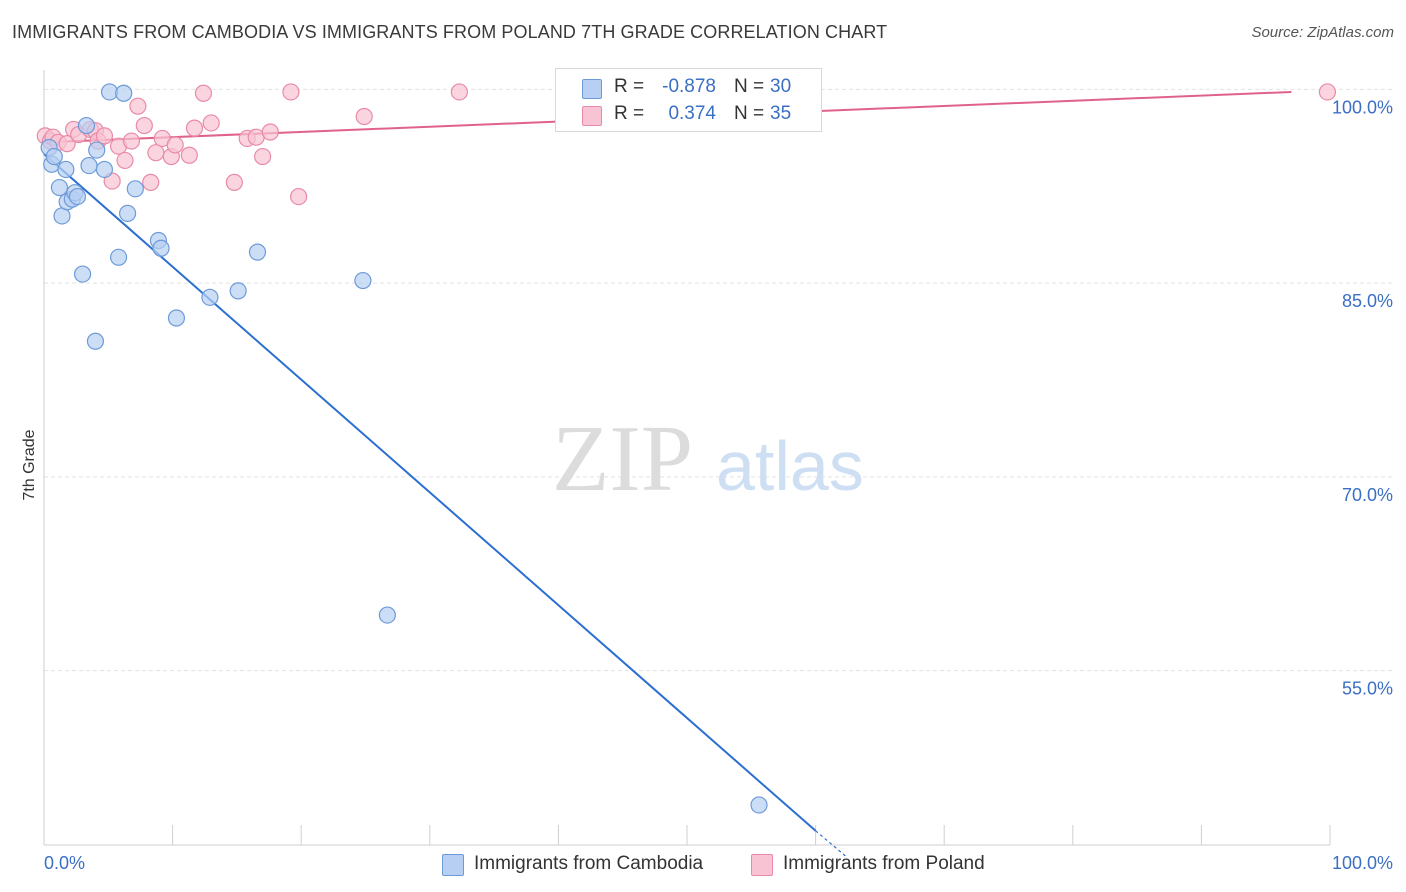  What do you see at coordinates (884, 863) in the screenshot?
I see `bottom-legend-label-poland: Immigrants from Poland` at bounding box center [884, 863].